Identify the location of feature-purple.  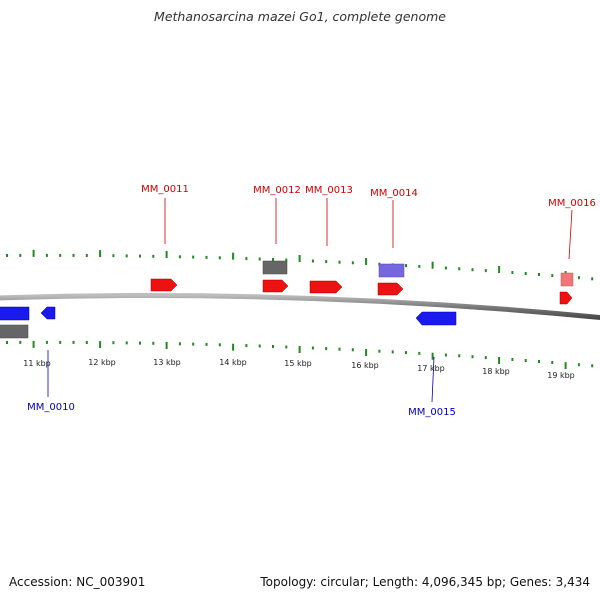
(391, 270).